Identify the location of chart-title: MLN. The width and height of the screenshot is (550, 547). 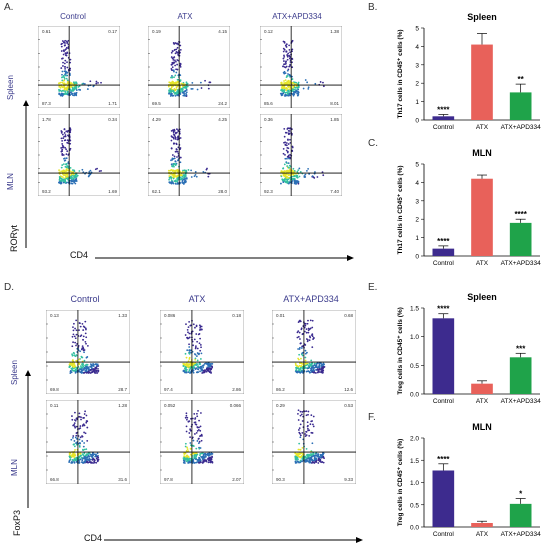
(482, 427).